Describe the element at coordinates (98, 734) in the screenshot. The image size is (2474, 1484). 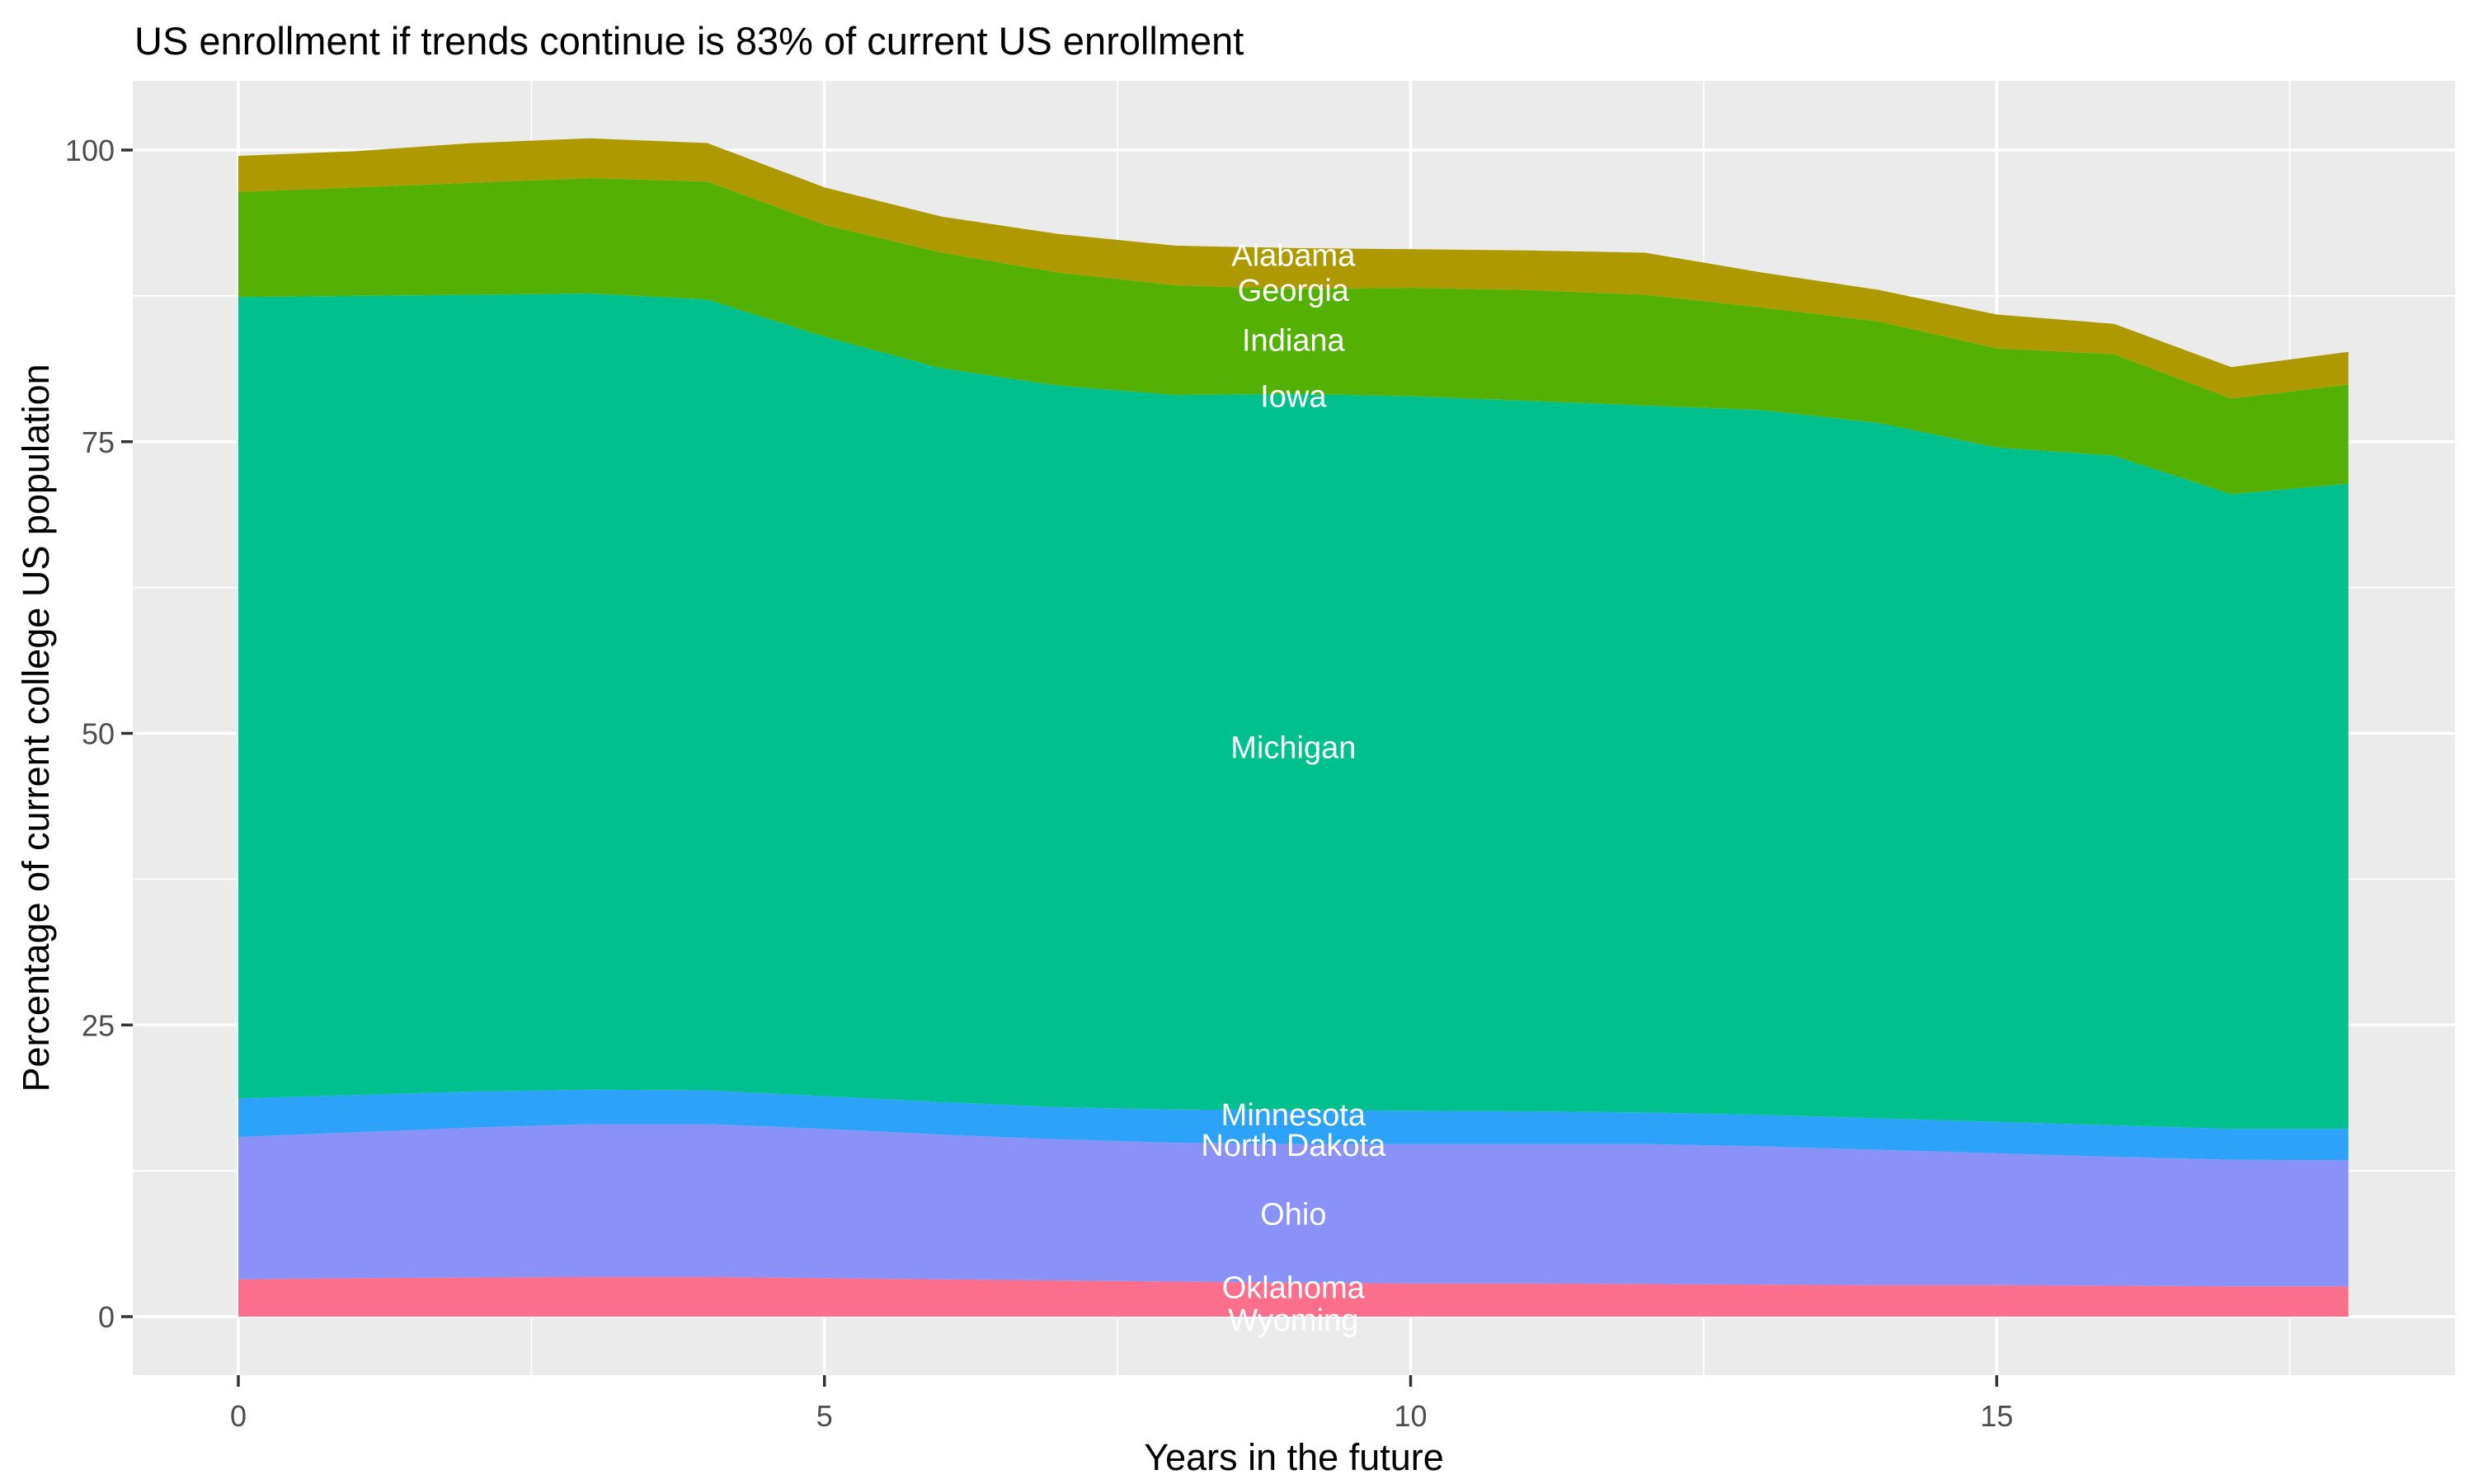
I see `y-tick-label: 50` at that location.